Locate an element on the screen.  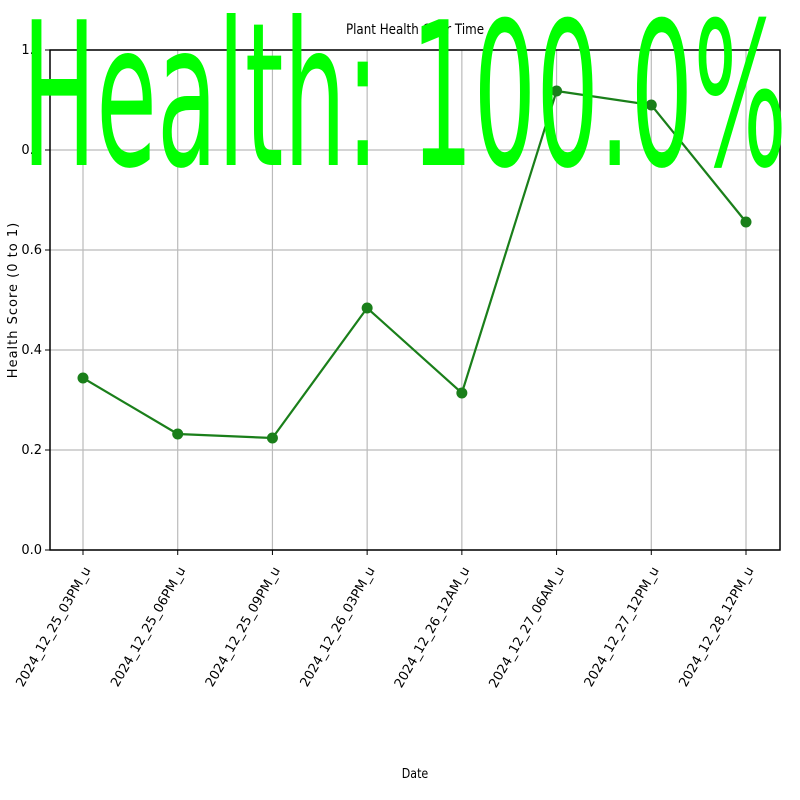
x-tick-label: 2024_12_25_09PM_u is located at coordinates (243, 627).